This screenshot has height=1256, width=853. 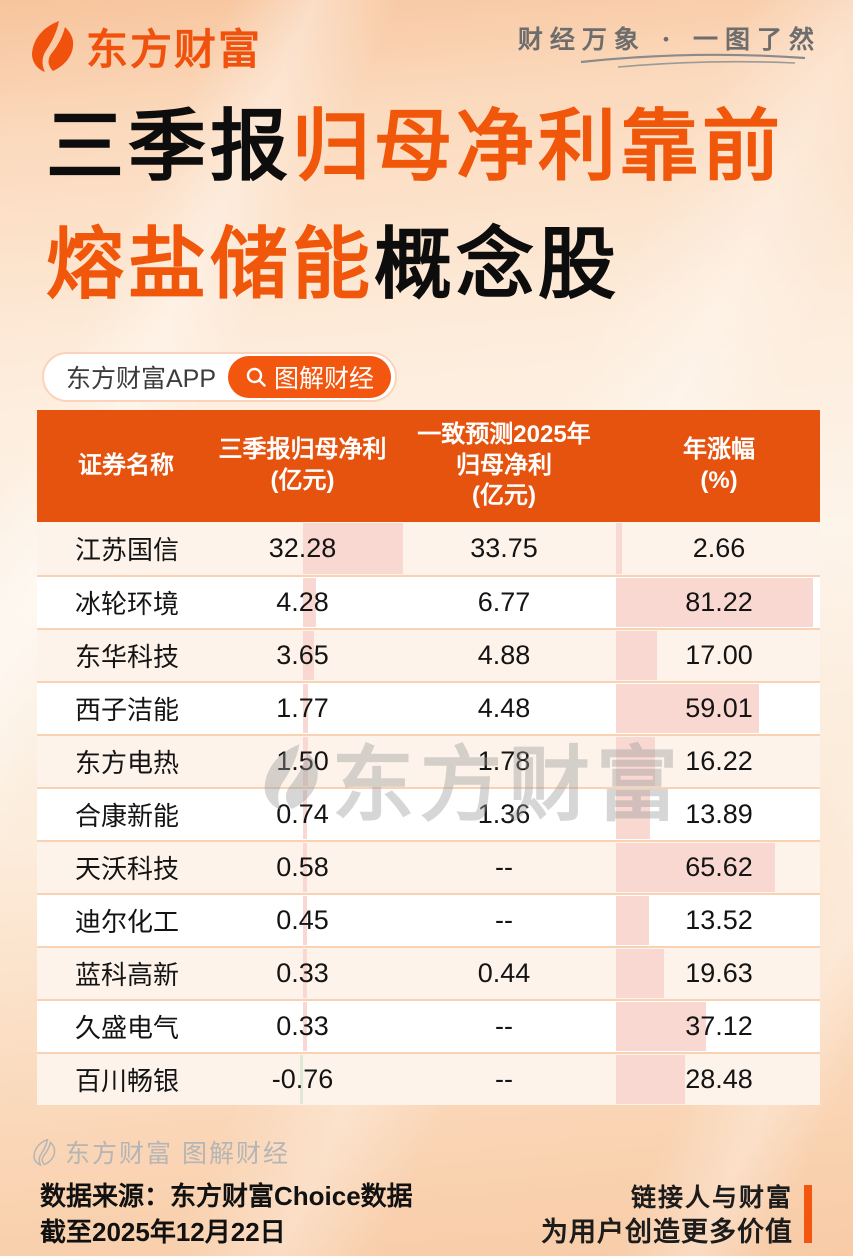 What do you see at coordinates (428, 601) in the screenshot?
I see `table-row: 冰轮环境 4.28 6.77 81.22` at bounding box center [428, 601].